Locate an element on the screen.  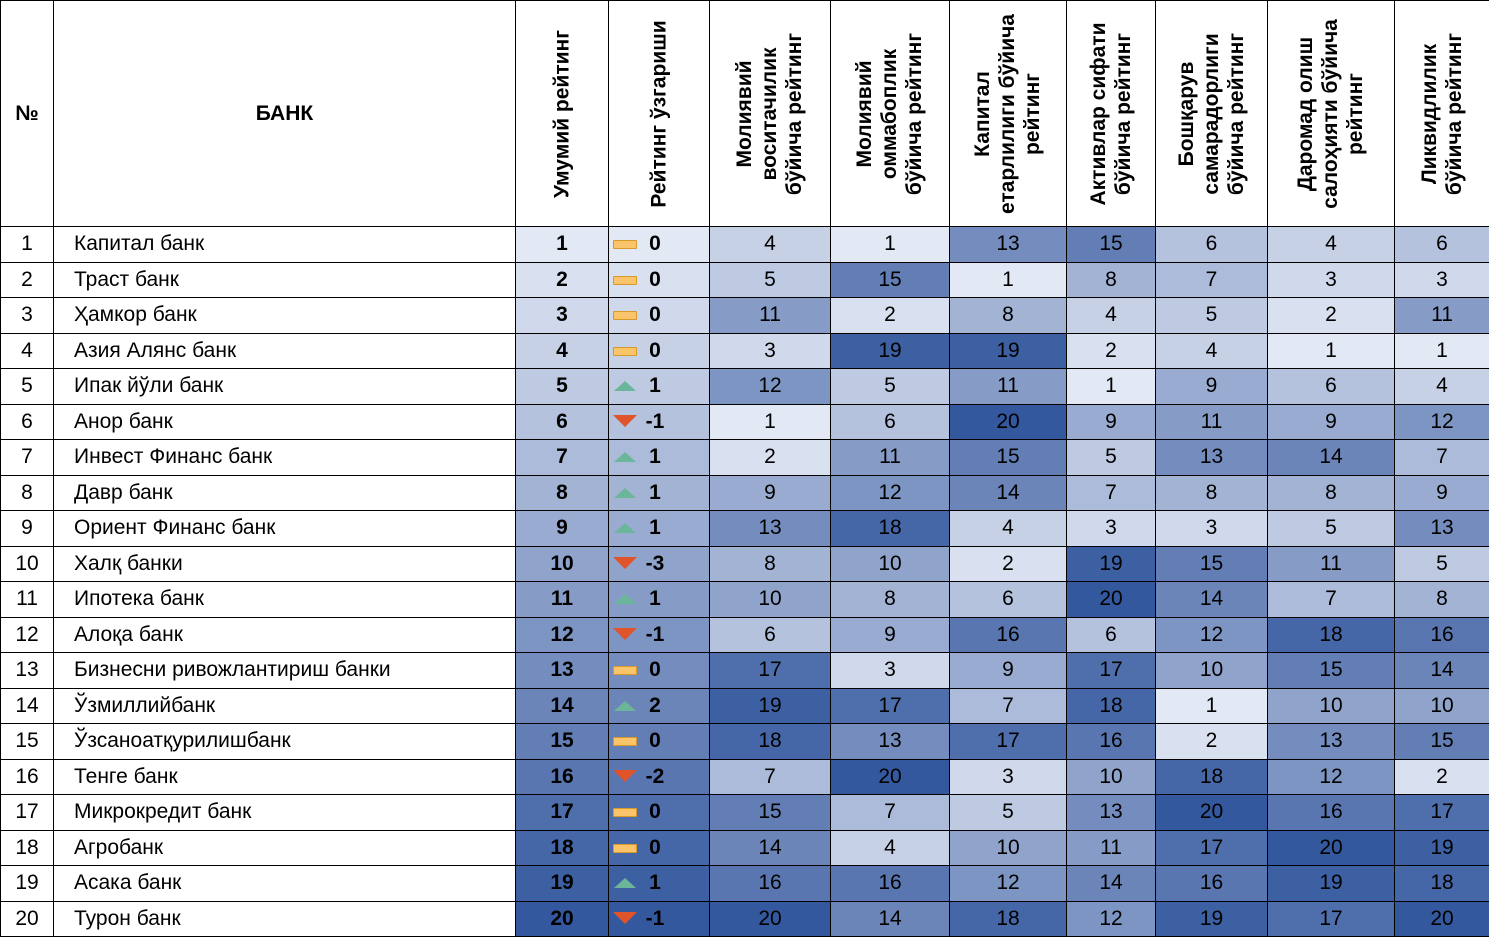
rating-liquidity: 10 is located at coordinates (1441, 705).